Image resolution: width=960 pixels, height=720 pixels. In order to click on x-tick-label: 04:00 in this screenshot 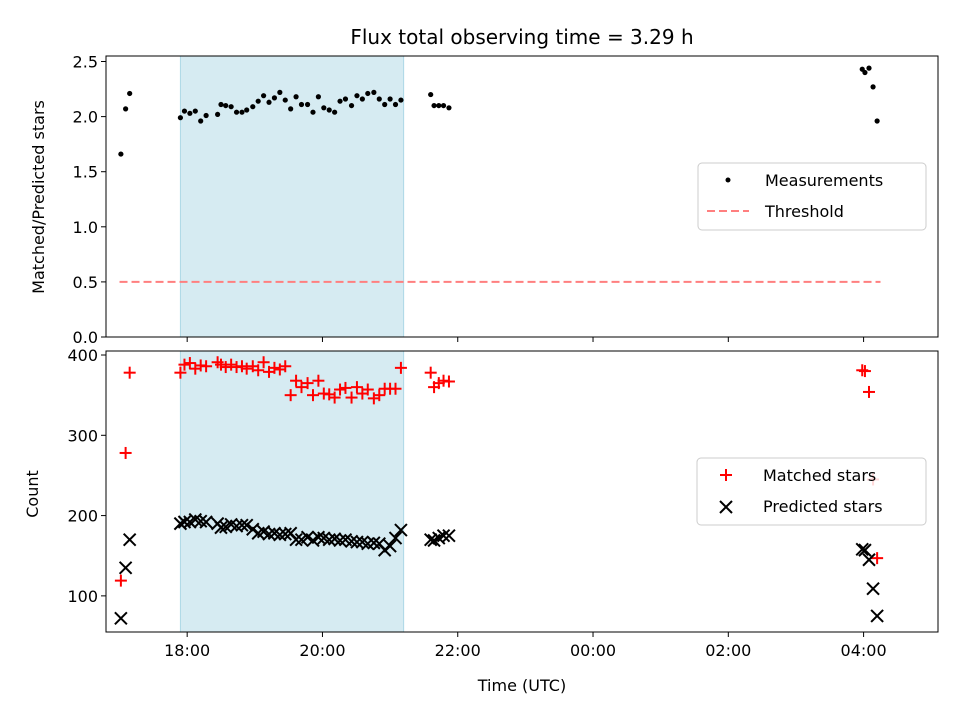, I will do `click(864, 650)`.